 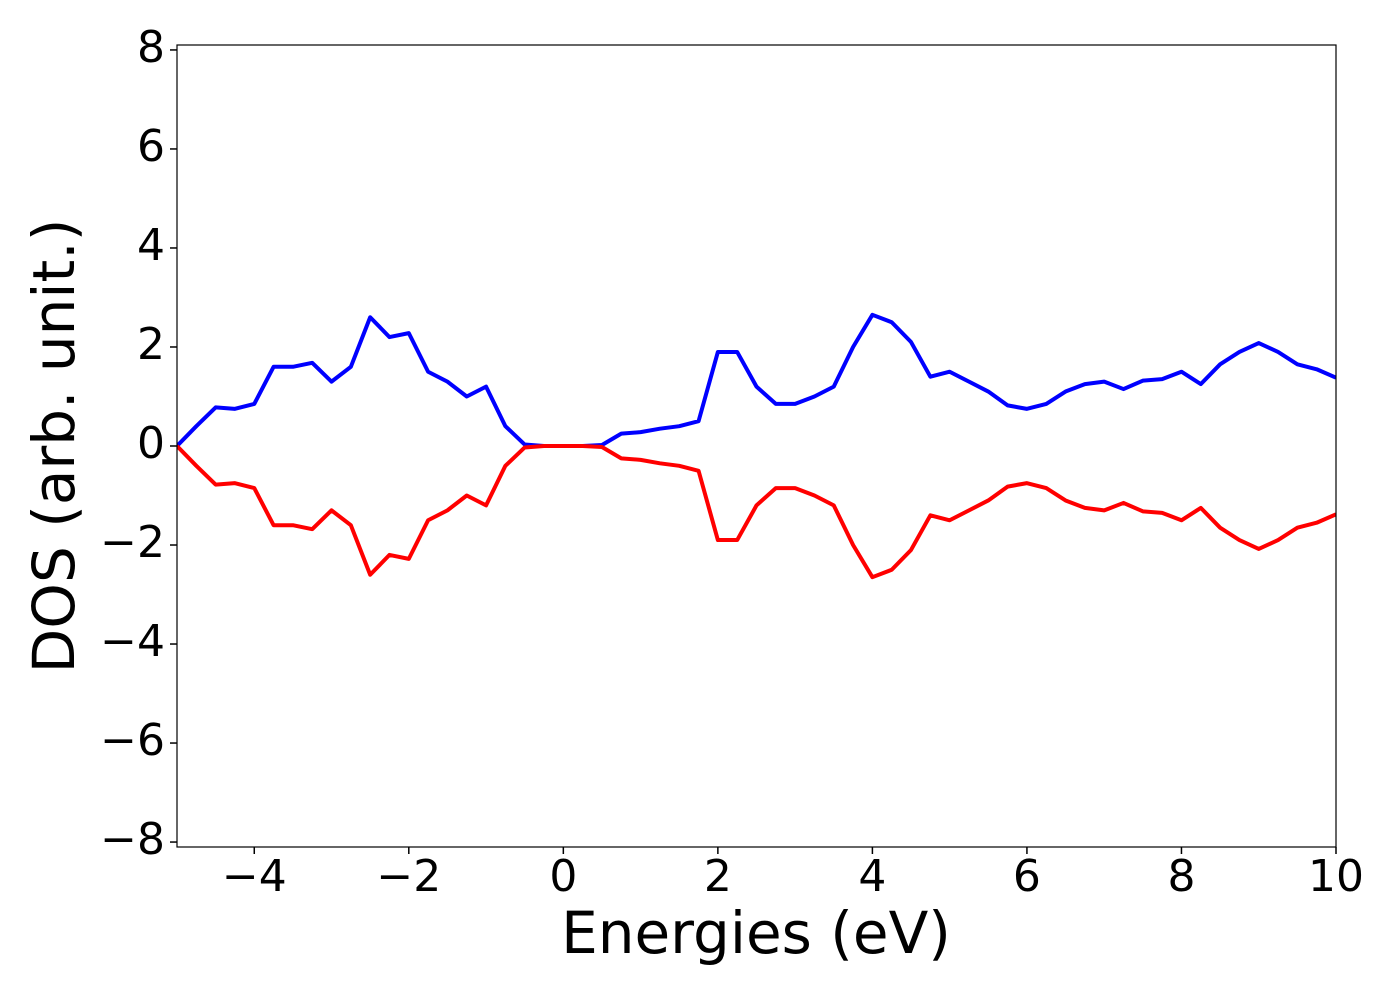 I want to click on x-tick-label: −2, so click(x=408, y=876).